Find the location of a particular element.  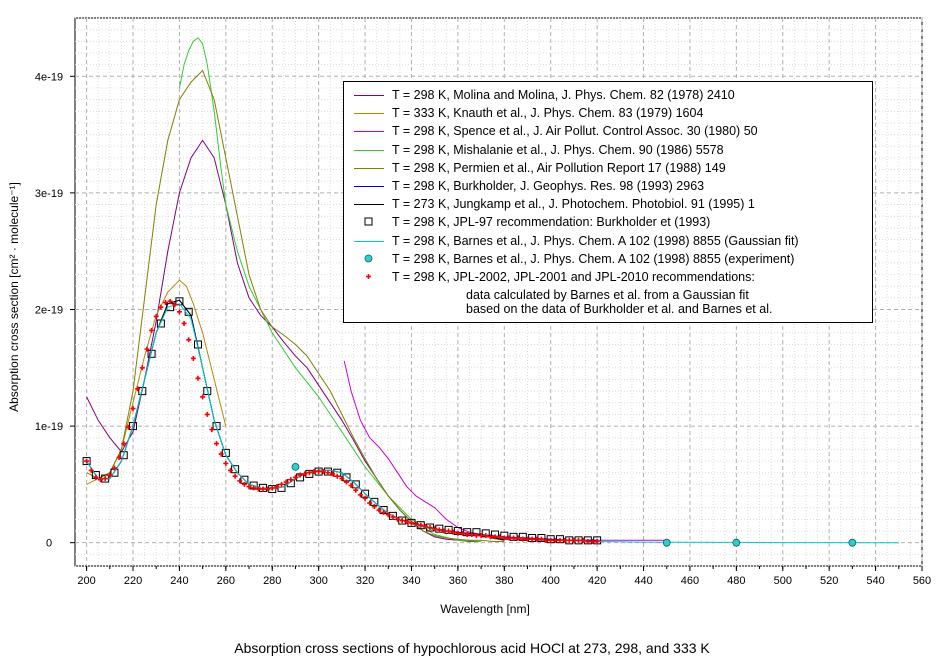

x-tick-label: 460 is located at coordinates (690, 581).